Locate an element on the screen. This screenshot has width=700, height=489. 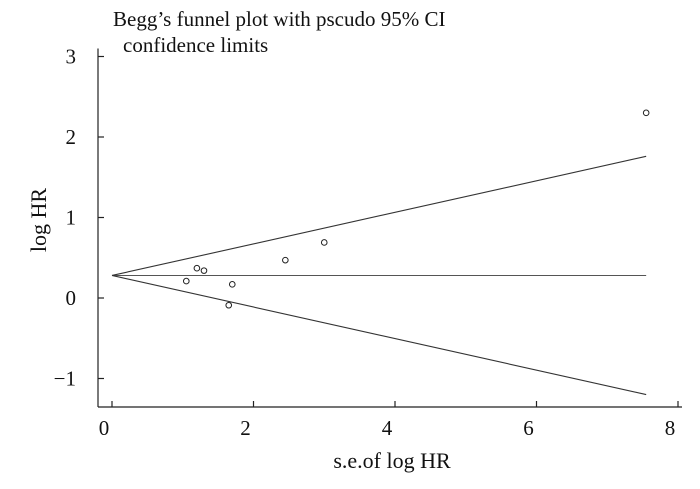
y-axis-label: log HR is located at coordinates (38, 220).